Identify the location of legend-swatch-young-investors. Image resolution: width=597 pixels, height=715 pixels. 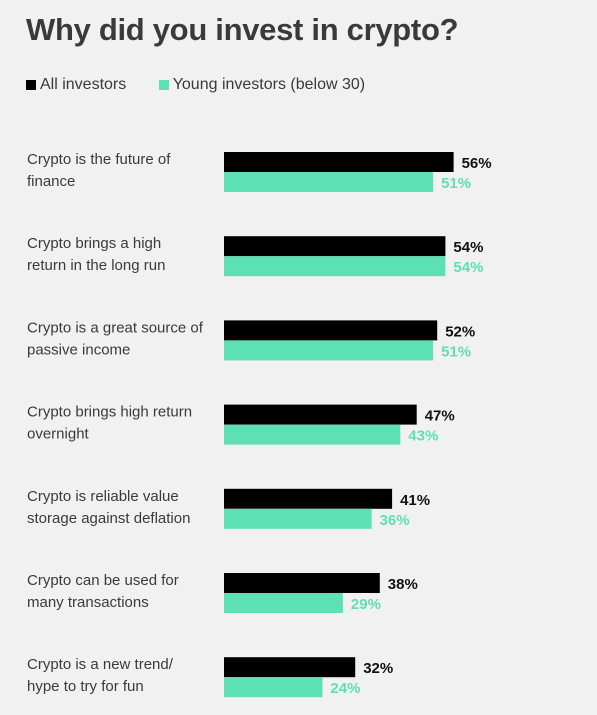
(163, 85).